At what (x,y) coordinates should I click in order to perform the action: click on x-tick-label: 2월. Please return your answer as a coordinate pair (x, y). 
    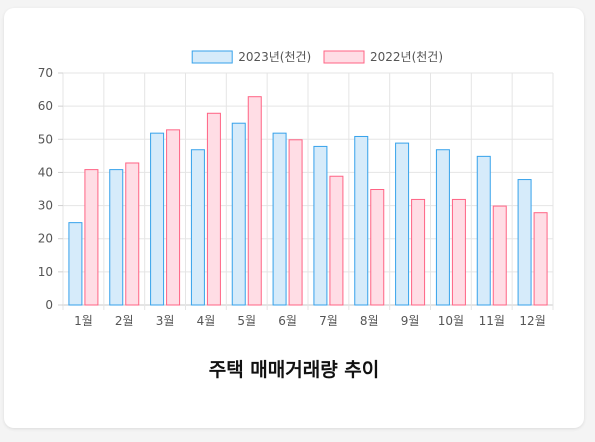
    Looking at the image, I should click on (124, 321).